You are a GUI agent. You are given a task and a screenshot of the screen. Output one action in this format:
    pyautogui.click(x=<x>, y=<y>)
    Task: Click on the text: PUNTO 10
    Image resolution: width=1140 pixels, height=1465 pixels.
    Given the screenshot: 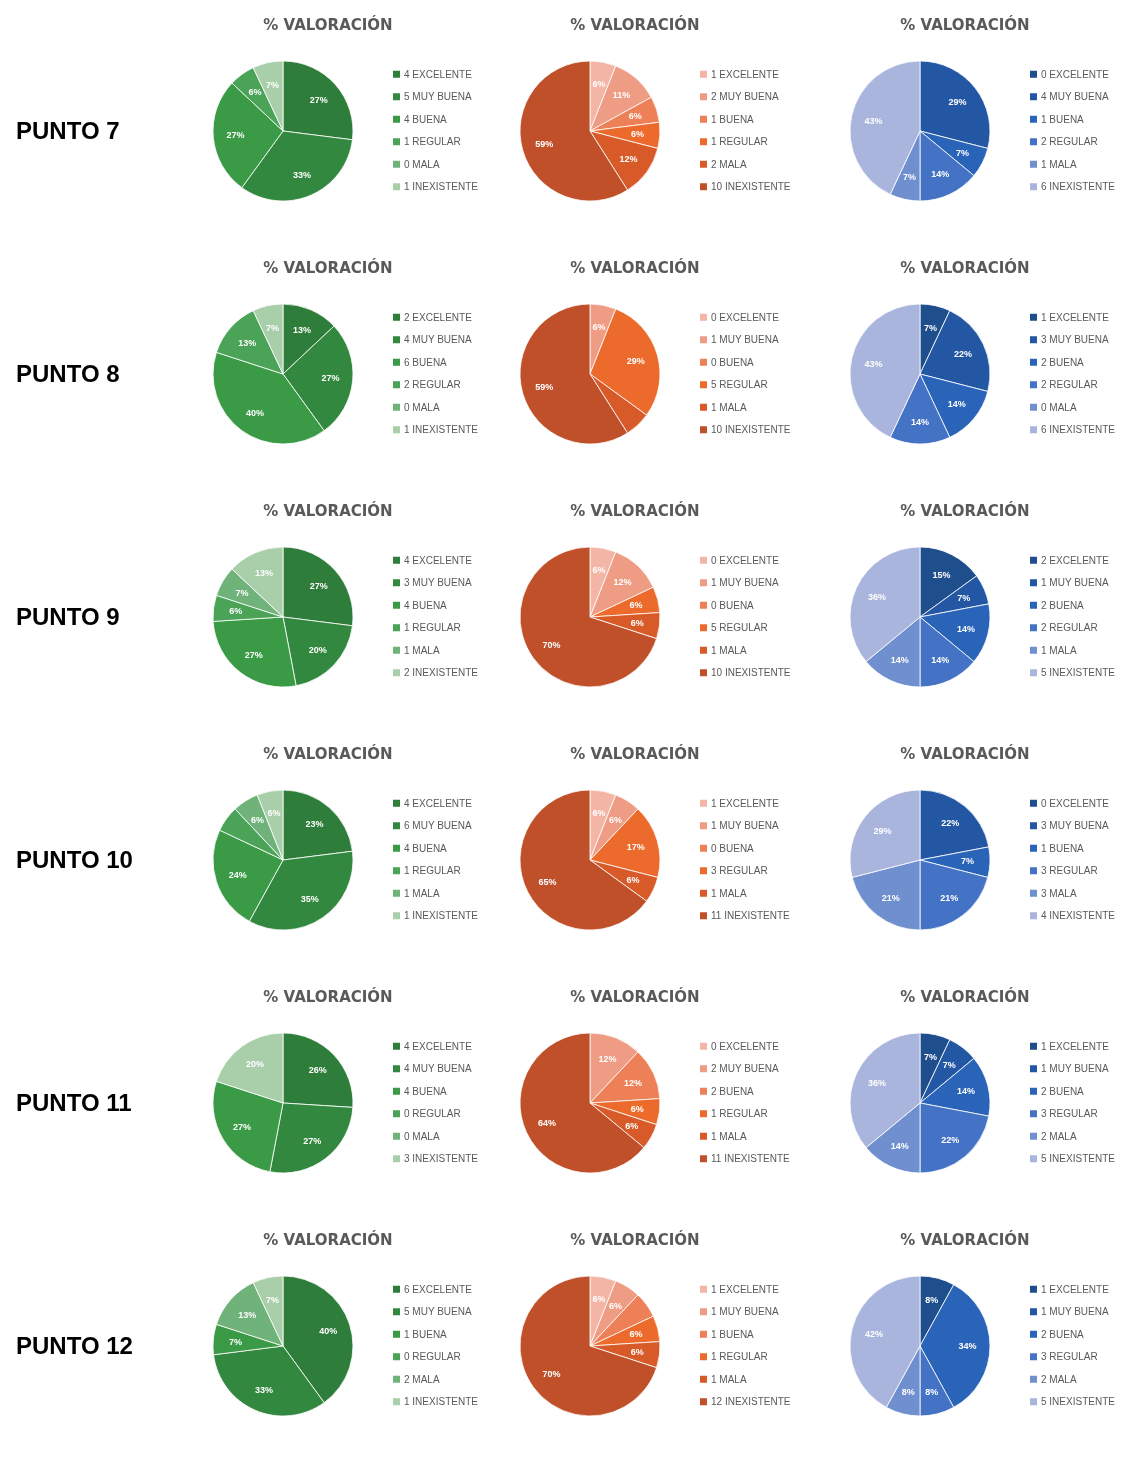 What is the action you would take?
    pyautogui.click(x=74, y=859)
    